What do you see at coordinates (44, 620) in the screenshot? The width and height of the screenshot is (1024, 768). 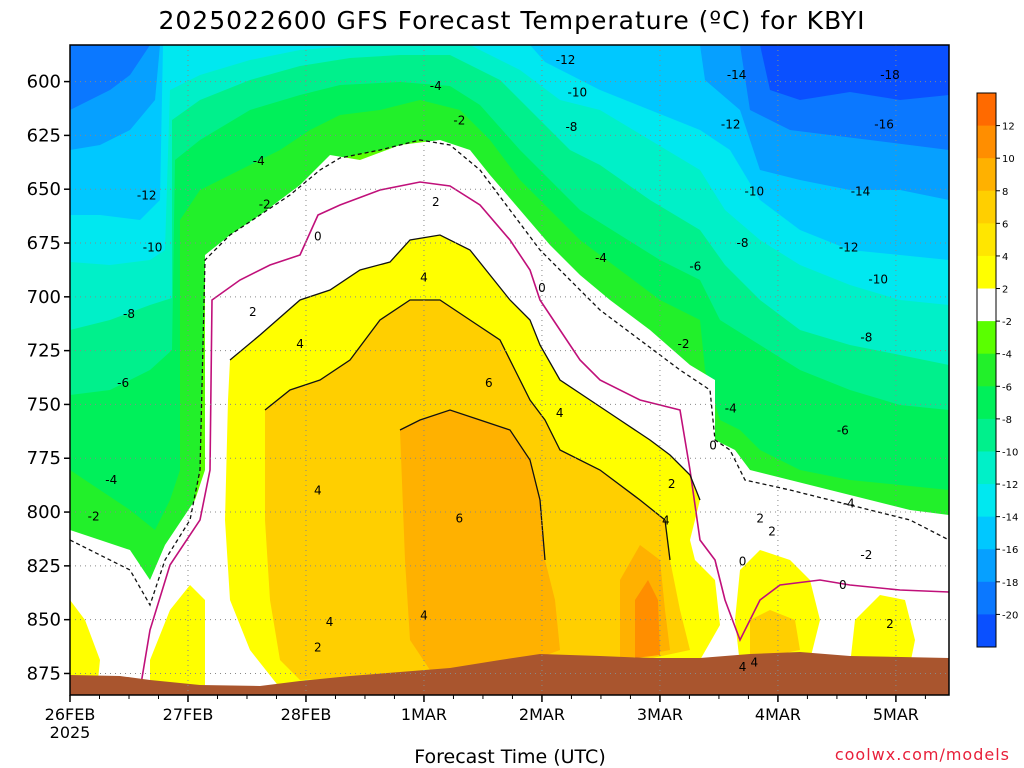 I see `y-tick-label: 850` at bounding box center [44, 620].